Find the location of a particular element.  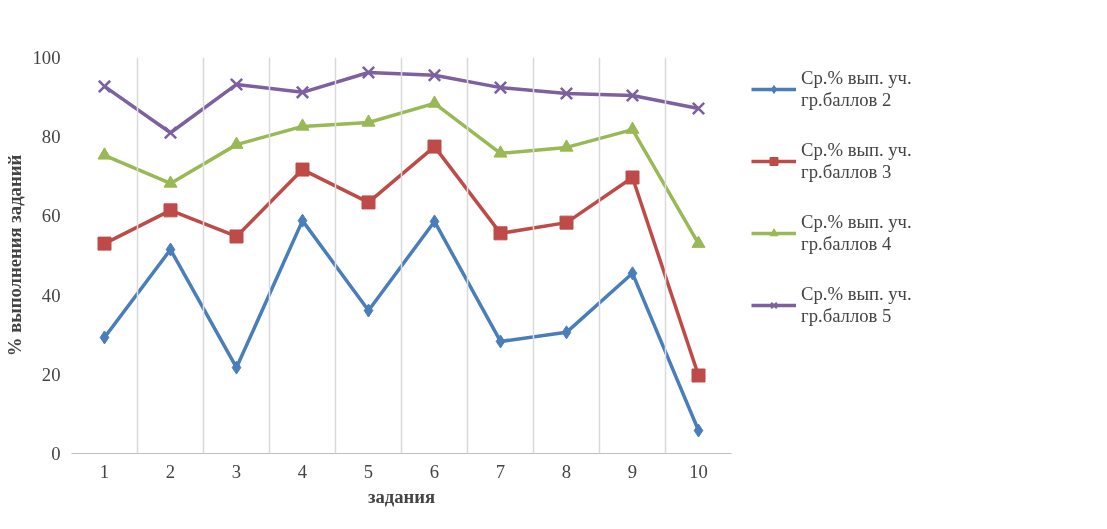

x-axis-title: задания is located at coordinates (401, 496).